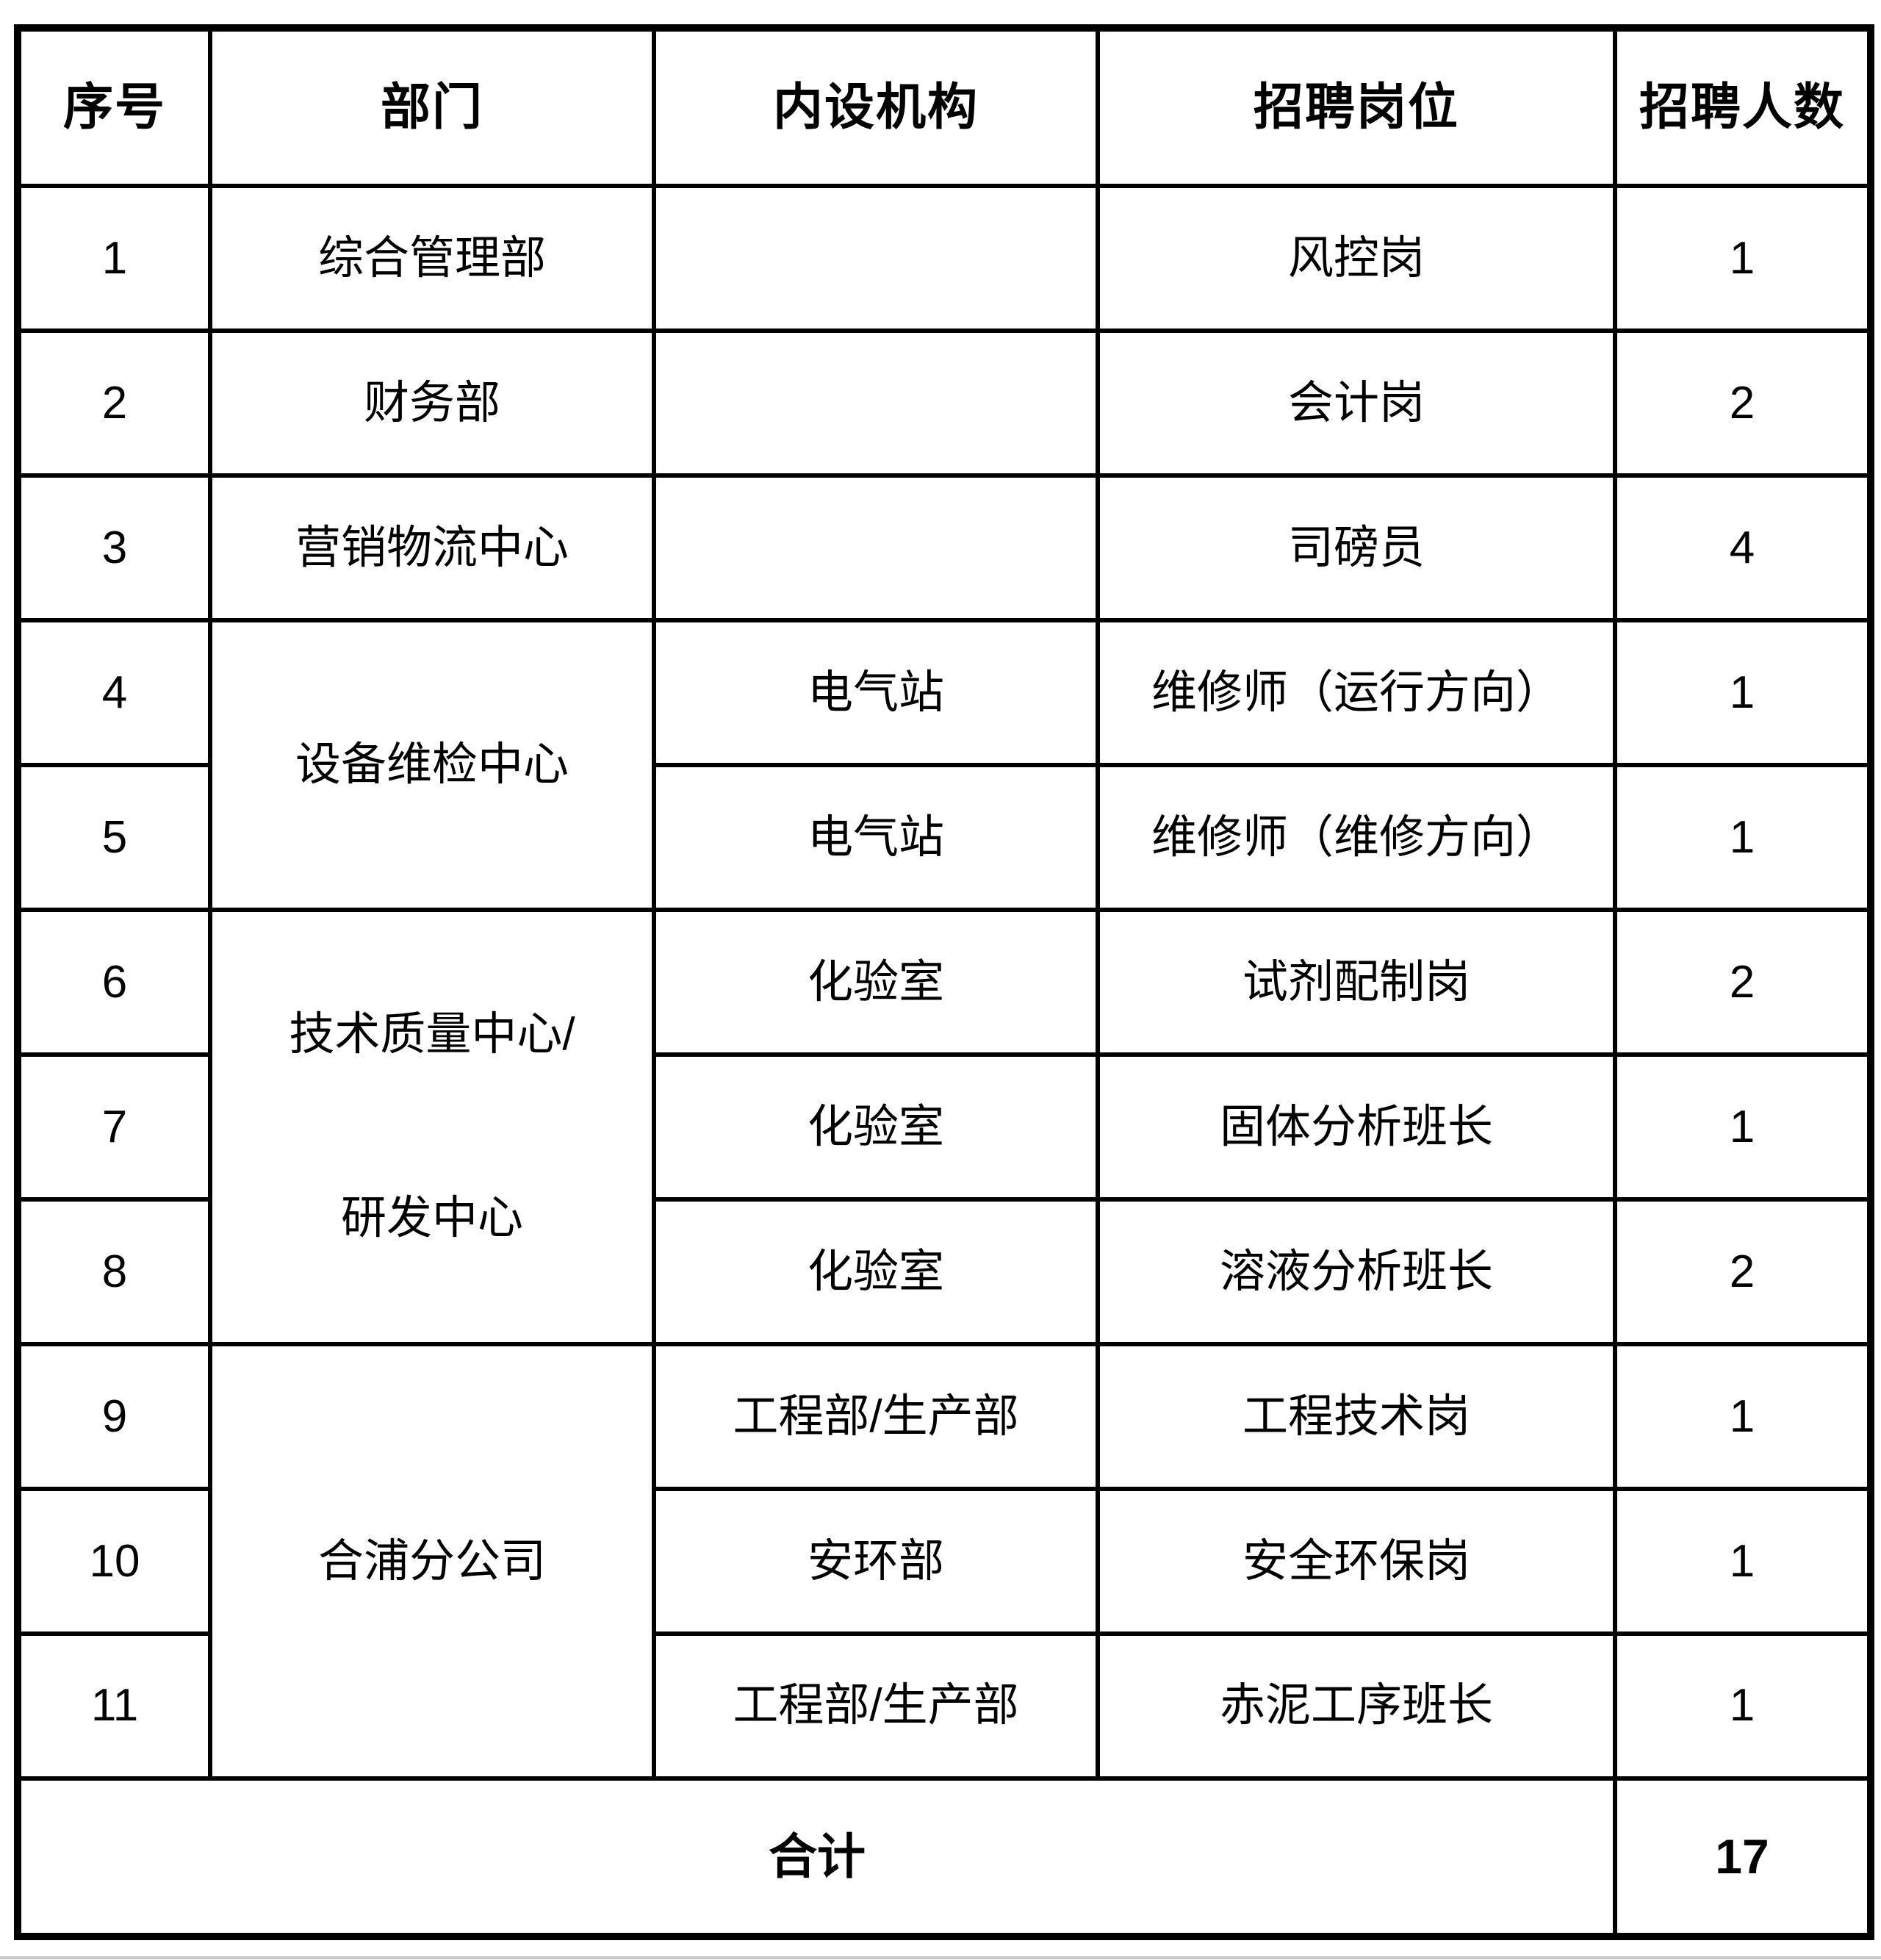  I want to click on table-row: 5 电气站 维修师（维修方向） 1, so click(944, 837).